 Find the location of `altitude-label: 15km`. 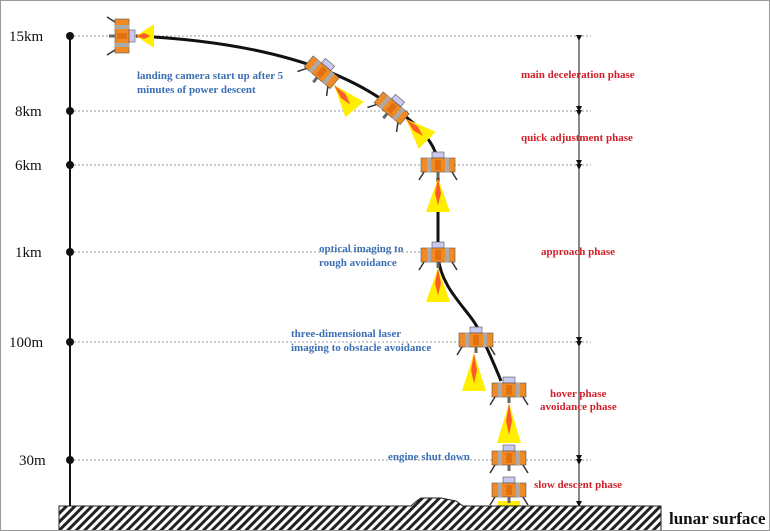

altitude-label: 15km is located at coordinates (26, 37).